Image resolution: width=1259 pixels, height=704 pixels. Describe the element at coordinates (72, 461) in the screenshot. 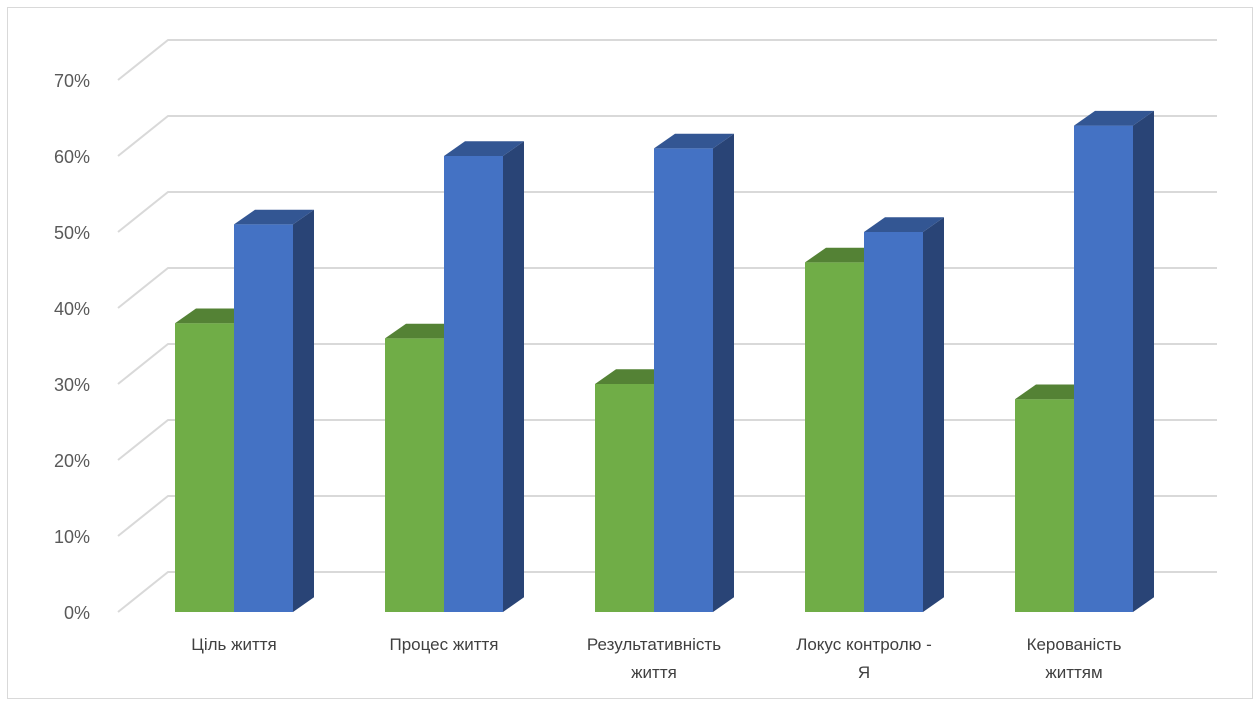

I see `y-tick-label: 20%` at that location.